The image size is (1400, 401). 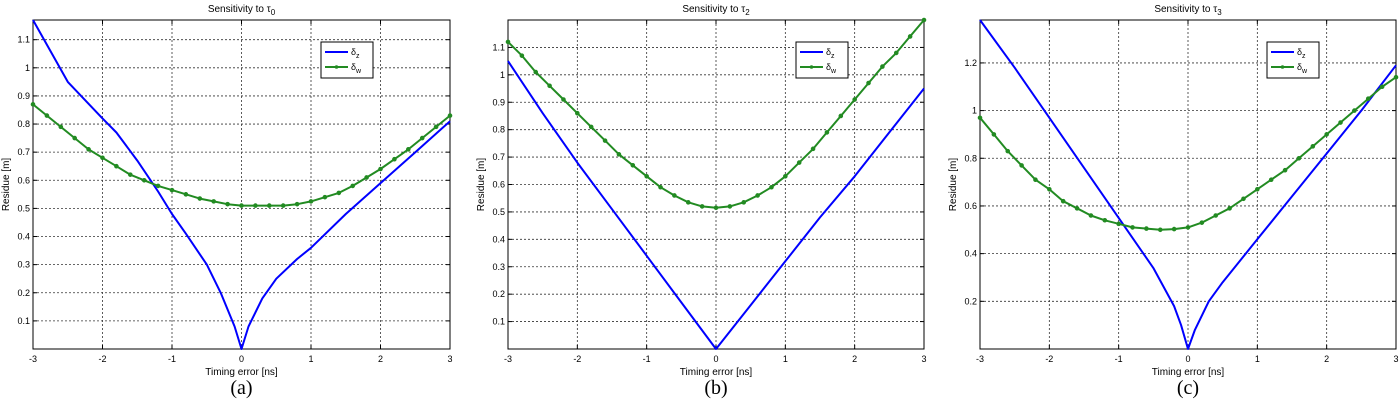 I want to click on x-axis-label: Timing error [ns], so click(x=241, y=372).